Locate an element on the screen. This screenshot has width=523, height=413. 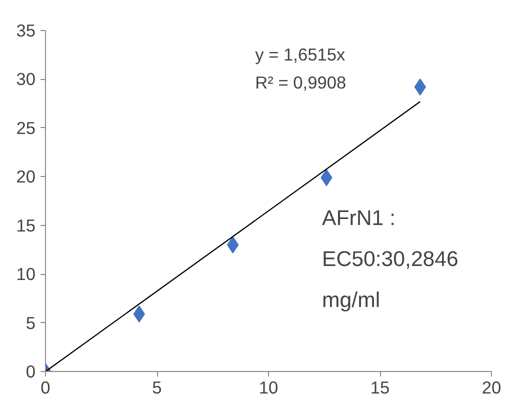
y-tick-label: 10 is located at coordinates (26, 274).